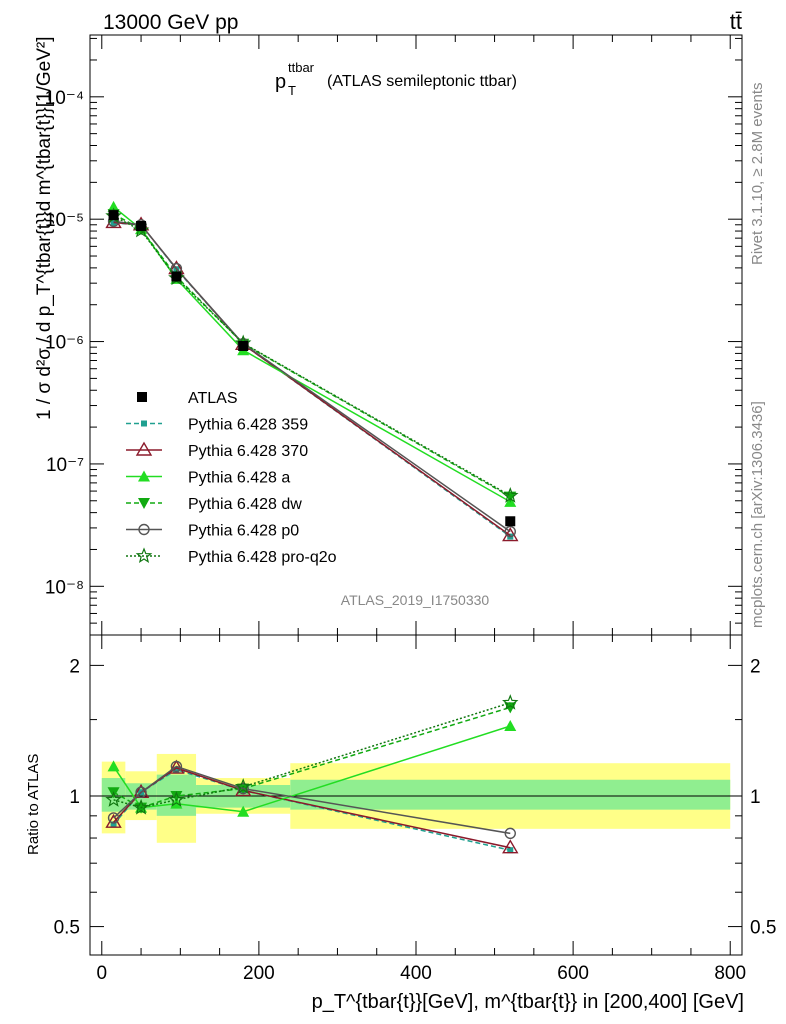  Describe the element at coordinates (65, 465) in the screenshot. I see `main-ytick-label: 10⁻⁷` at that location.